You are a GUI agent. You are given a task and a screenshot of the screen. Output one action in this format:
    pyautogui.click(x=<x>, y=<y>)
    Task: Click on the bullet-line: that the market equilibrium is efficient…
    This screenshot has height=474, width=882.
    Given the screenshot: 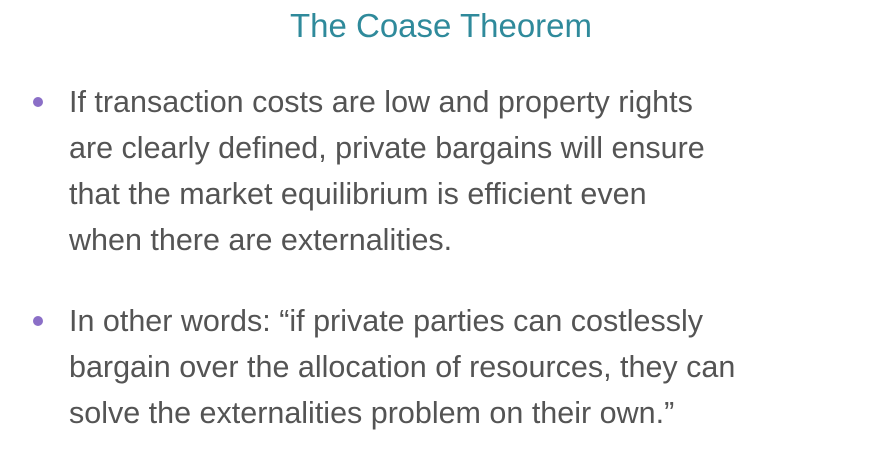 What is the action you would take?
    pyautogui.click(x=358, y=194)
    